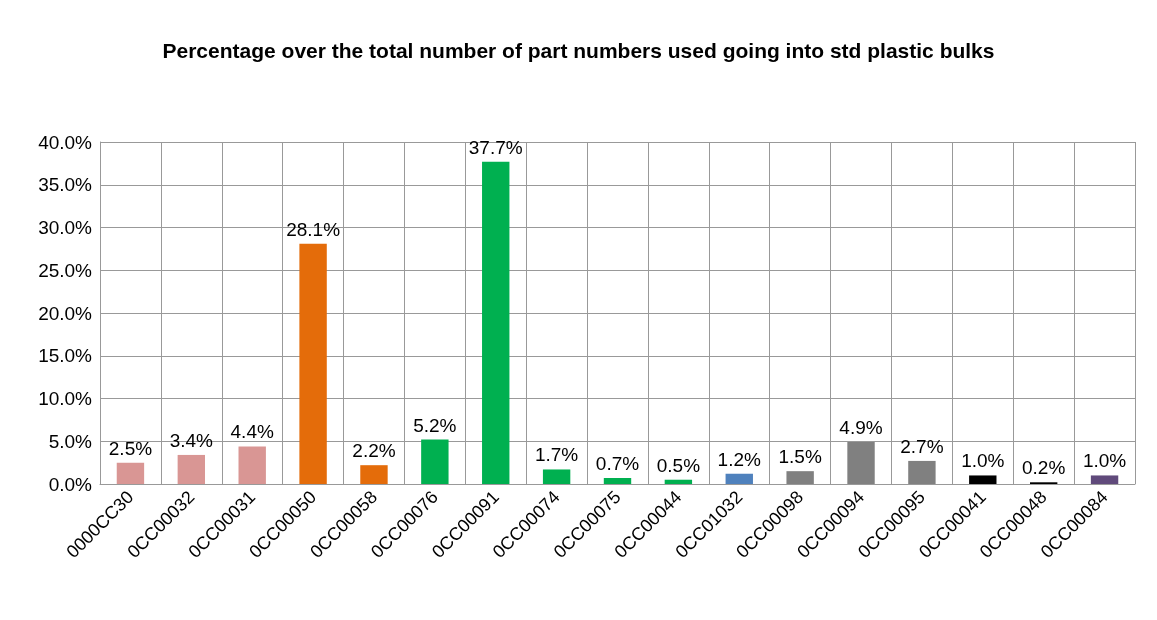  I want to click on y-tick-label: 20.0%, so click(65, 313).